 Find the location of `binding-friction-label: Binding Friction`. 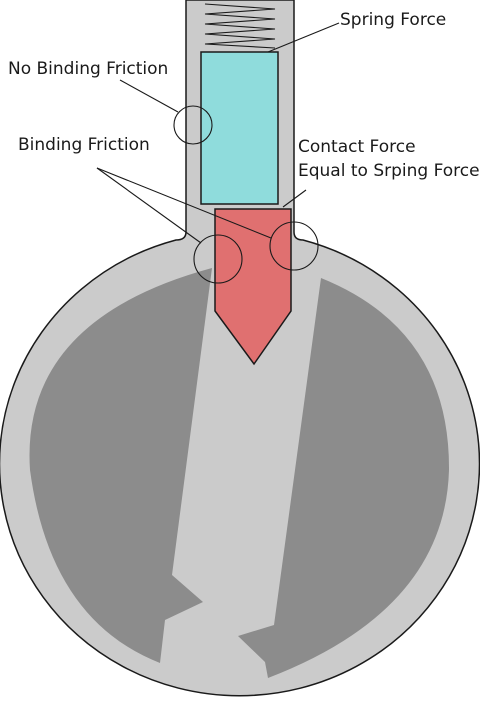

binding-friction-label: Binding Friction is located at coordinates (84, 145).